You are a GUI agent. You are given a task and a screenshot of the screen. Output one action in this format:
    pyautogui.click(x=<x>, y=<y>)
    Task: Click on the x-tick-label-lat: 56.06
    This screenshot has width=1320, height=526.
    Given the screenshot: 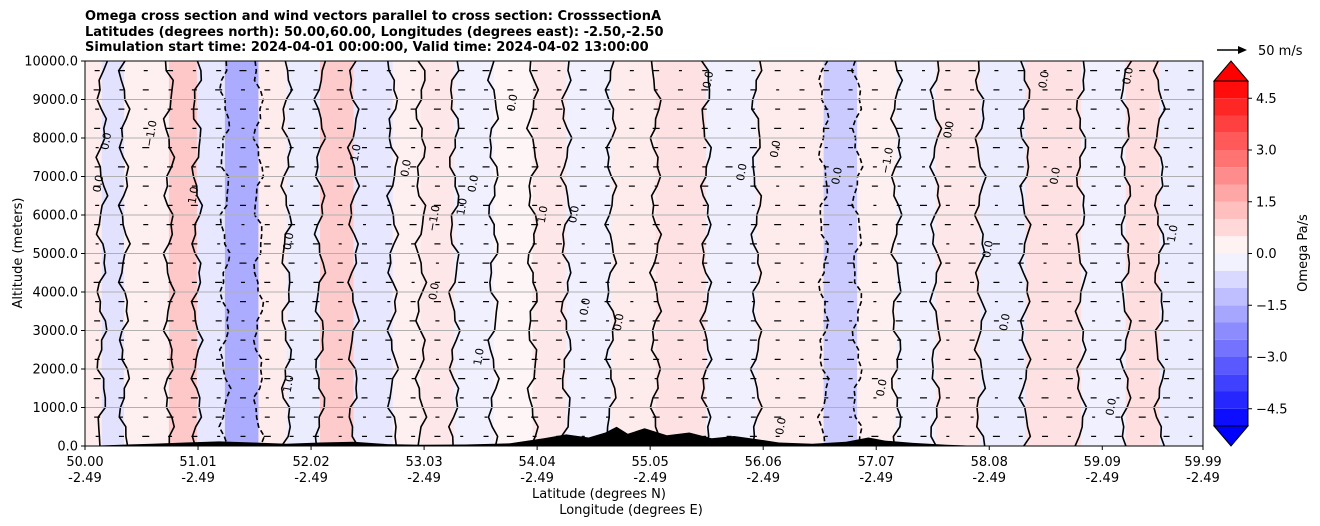 What is the action you would take?
    pyautogui.click(x=763, y=462)
    